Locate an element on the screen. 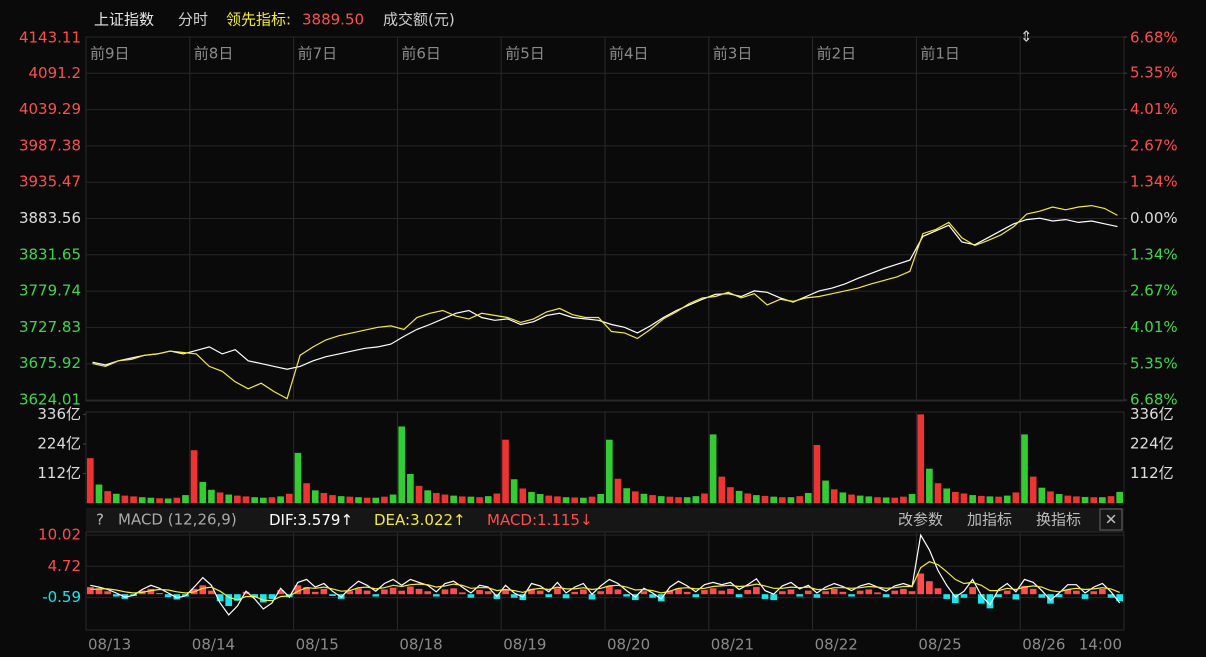 This screenshot has height=657, width=1206. close-box is located at coordinates (1111, 519).